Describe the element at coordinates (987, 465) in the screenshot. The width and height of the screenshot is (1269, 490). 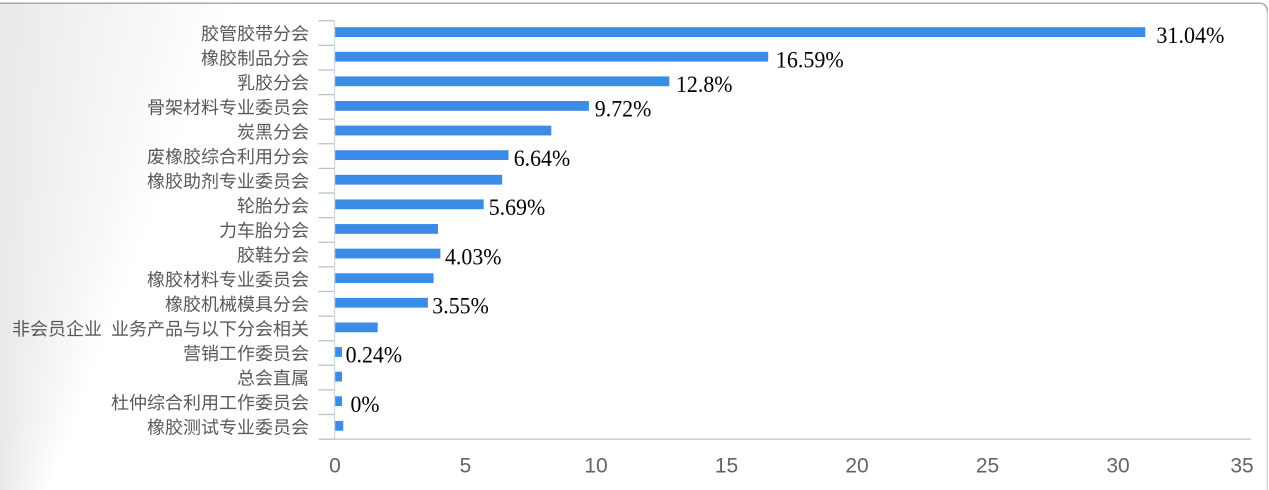
I see `svg-text: 25` at that location.